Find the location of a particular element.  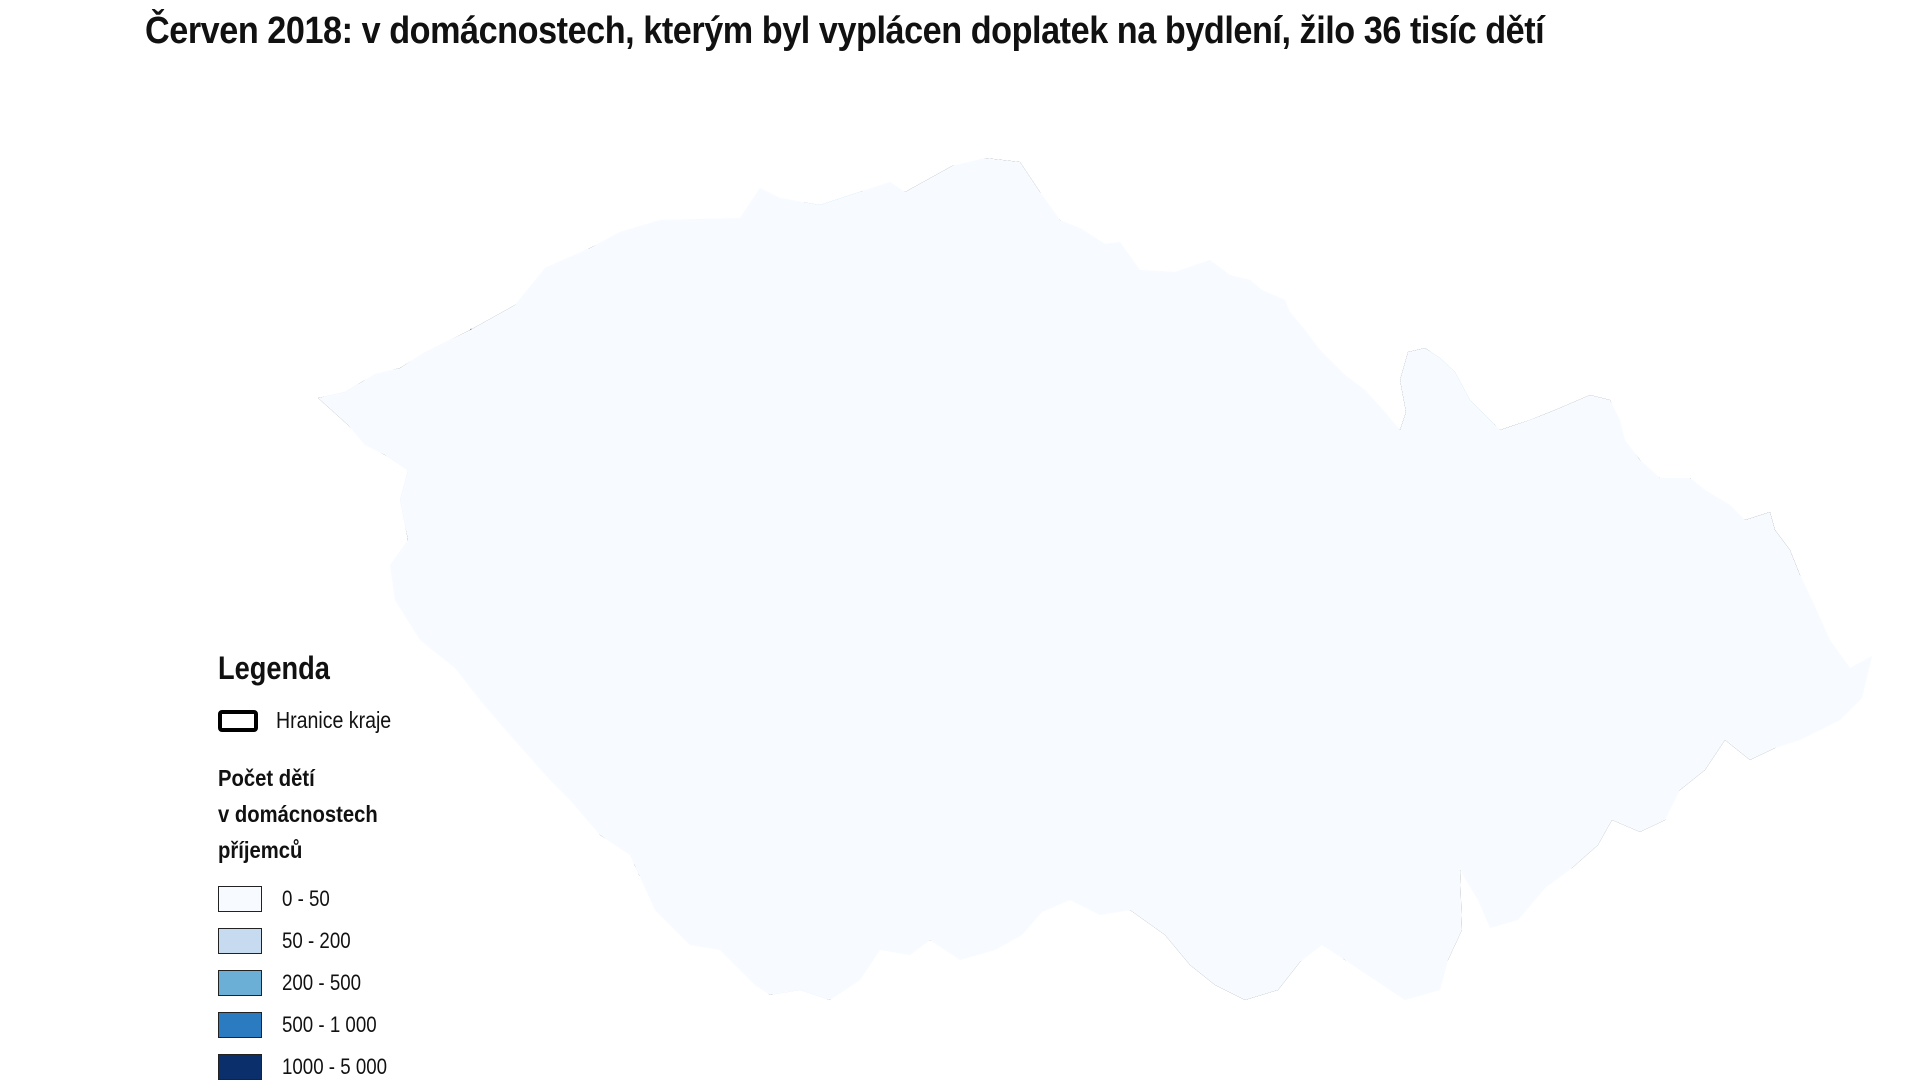

legend-class: 0 - 50 is located at coordinates (368, 899).